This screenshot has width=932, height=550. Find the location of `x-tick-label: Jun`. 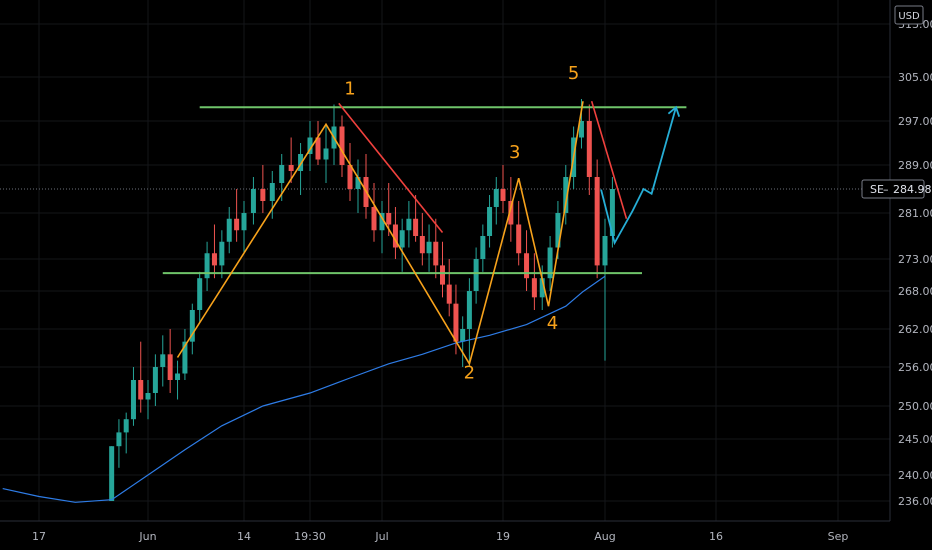

x-tick-label: Jun is located at coordinates (147, 536).